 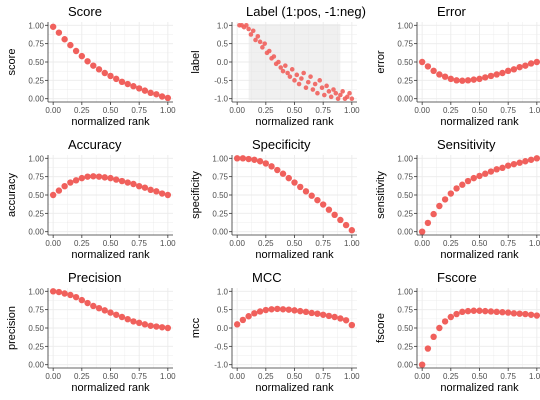 What do you see at coordinates (405, 62) in the screenshot?
I see `panel-error-y-tick-label: 0.50` at bounding box center [405, 62].